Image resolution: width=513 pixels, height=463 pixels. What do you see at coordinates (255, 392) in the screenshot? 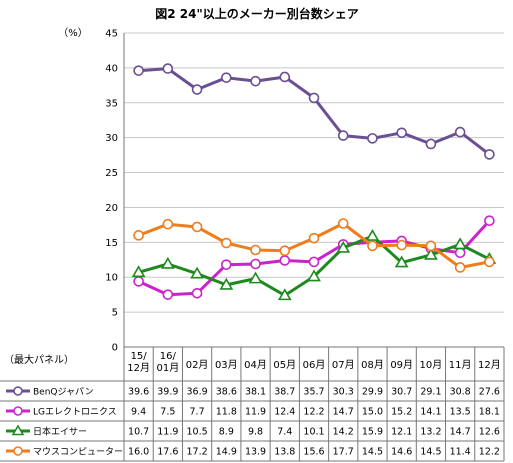
I see `table-cell-value: 38.1` at bounding box center [255, 392].